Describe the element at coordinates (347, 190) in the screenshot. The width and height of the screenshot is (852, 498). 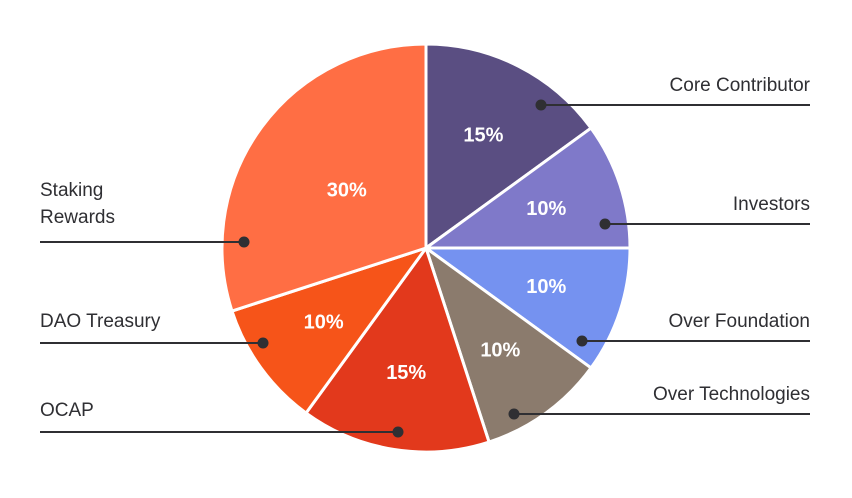
I see `pie-slice-label-staking-rewards: 30%` at that location.